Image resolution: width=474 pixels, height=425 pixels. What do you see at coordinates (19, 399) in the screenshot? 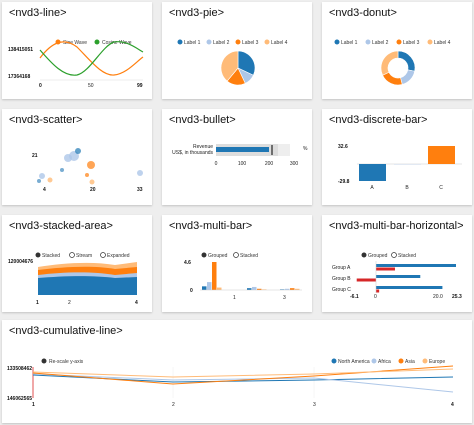
I see `y-tick-bottom: 146062565` at bounding box center [19, 399].